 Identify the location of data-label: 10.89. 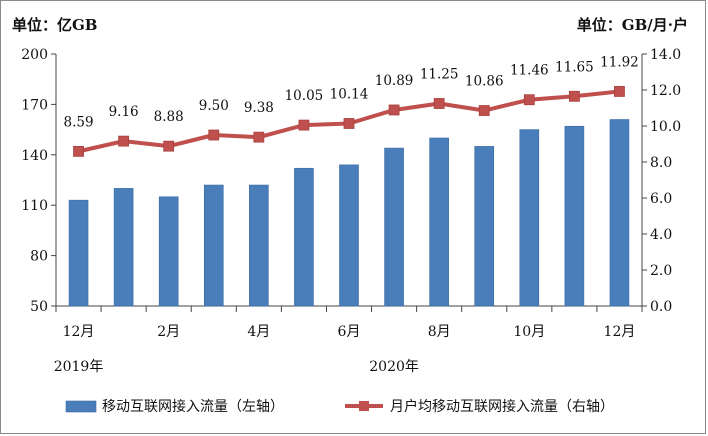
(394, 81).